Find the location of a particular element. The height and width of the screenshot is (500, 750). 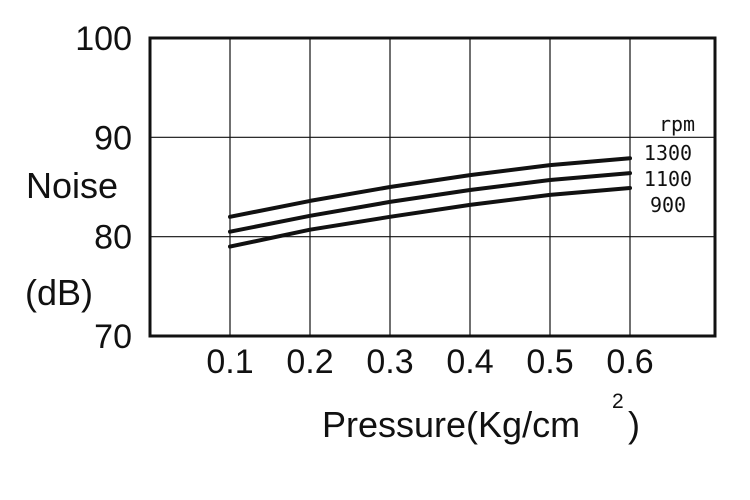

x-axis-tick-labels: 0.1 0.2 0.3 0.4 0.5 0.6 is located at coordinates (429, 362).